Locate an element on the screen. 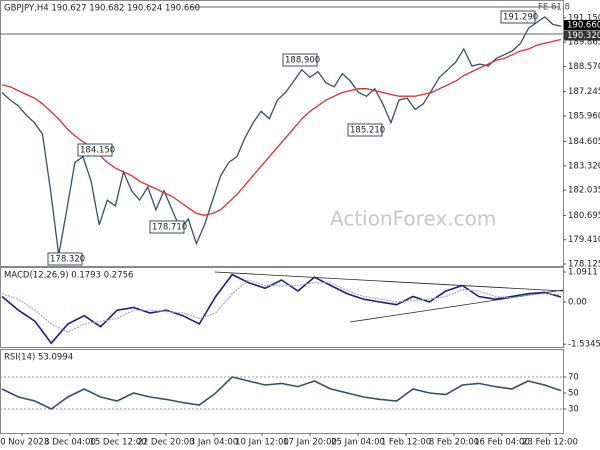 The height and width of the screenshot is (450, 600). y-tick-label: 188.570 is located at coordinates (584, 67).